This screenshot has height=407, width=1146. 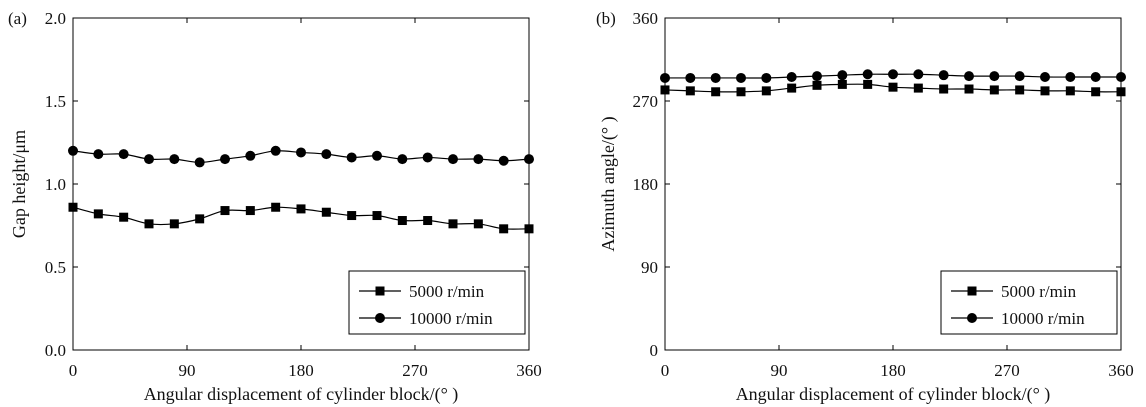 I want to click on panel-a-legend-box, so click(x=437, y=302).